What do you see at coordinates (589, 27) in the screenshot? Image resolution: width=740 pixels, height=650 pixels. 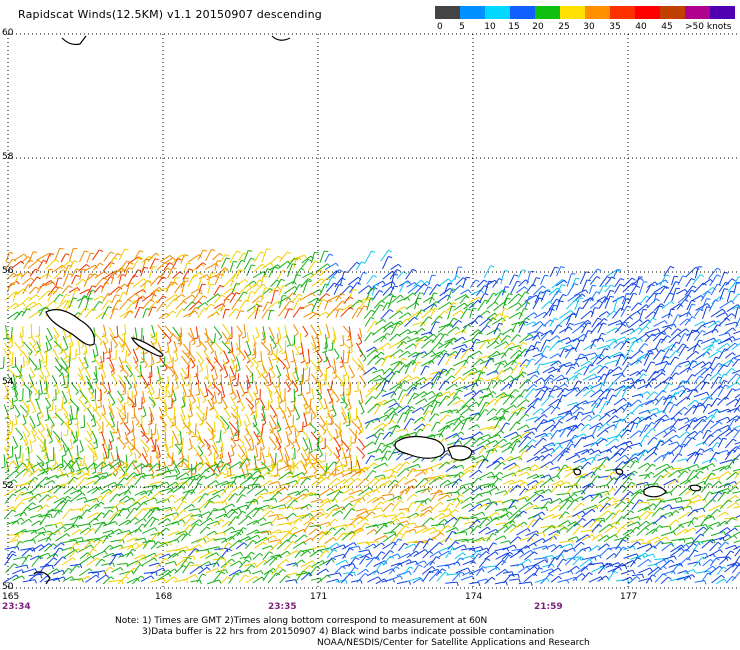 I see `legend-label-30: 30` at bounding box center [589, 27].